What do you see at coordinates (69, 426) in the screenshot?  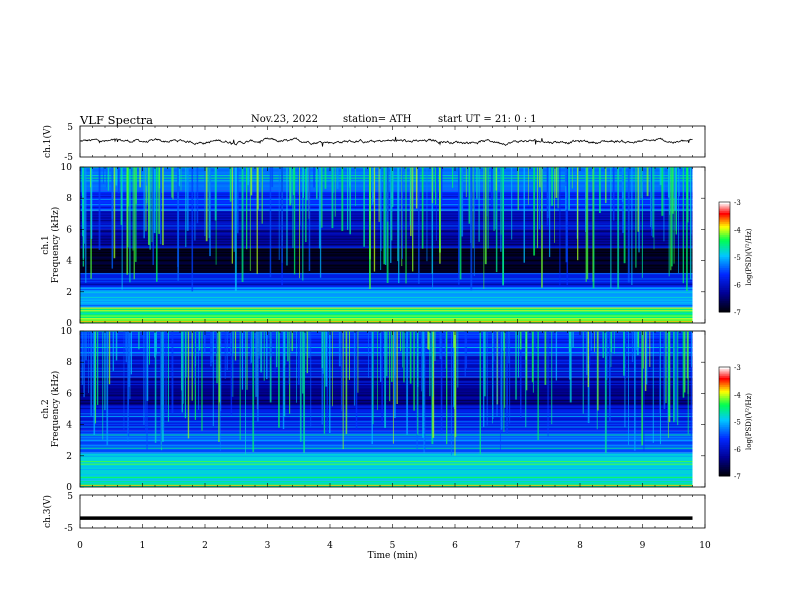 I see `ch2-spectrogram-ytick-label: 4` at bounding box center [69, 426].